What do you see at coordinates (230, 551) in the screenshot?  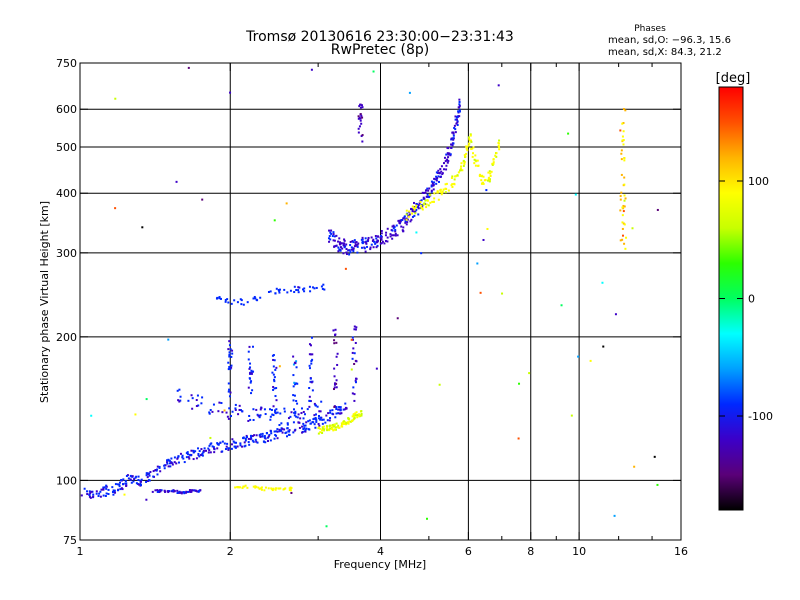 I see `x-tick-label: 2` at bounding box center [230, 551].